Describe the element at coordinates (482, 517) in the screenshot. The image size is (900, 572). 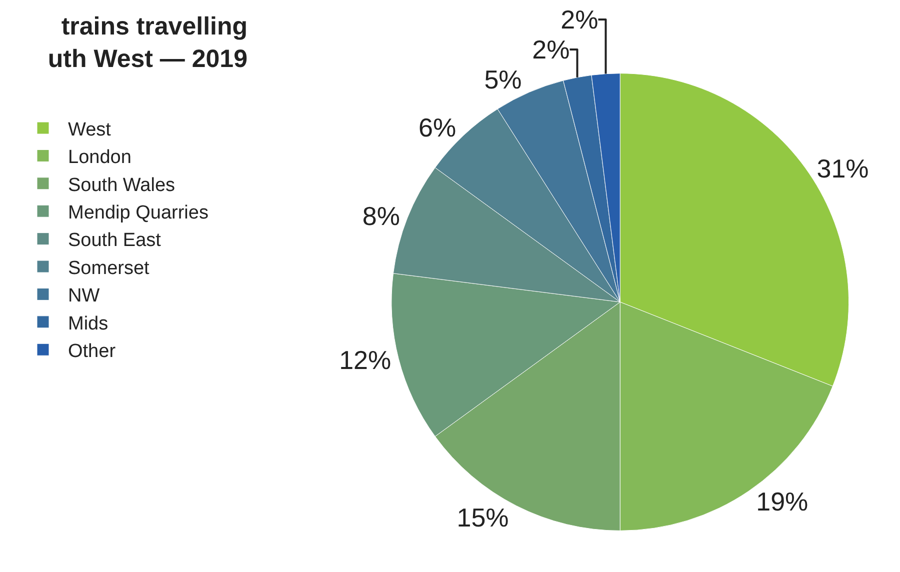
I see `data-label: 15%` at that location.